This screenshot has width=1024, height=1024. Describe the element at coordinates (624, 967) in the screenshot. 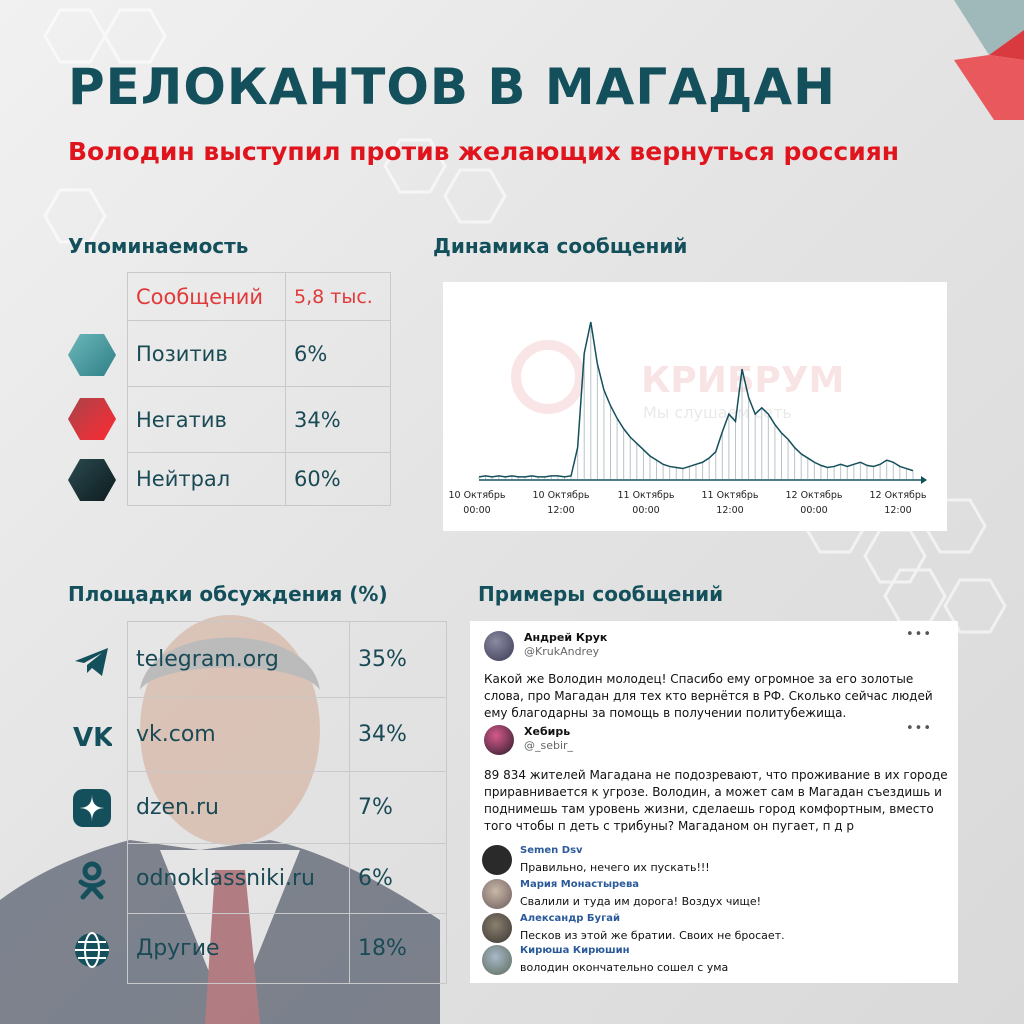

I see `comment-text: володин окончательно сошел с ума` at that location.